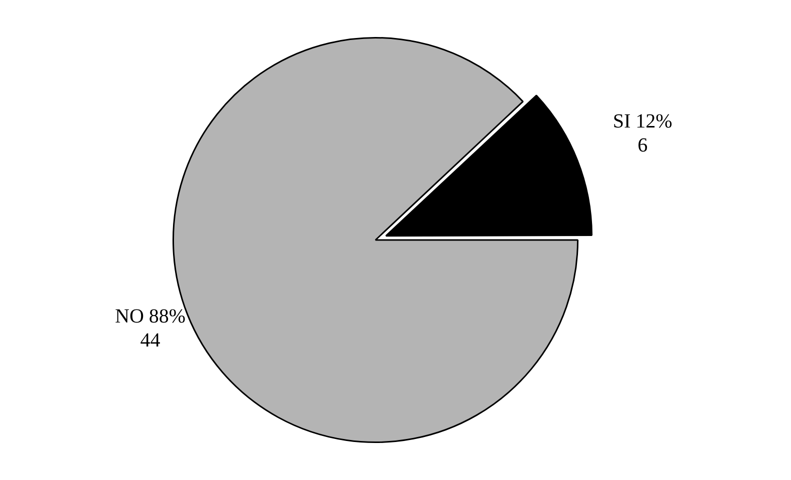  I want to click on slice-label: SI 12% 6, so click(642, 133).